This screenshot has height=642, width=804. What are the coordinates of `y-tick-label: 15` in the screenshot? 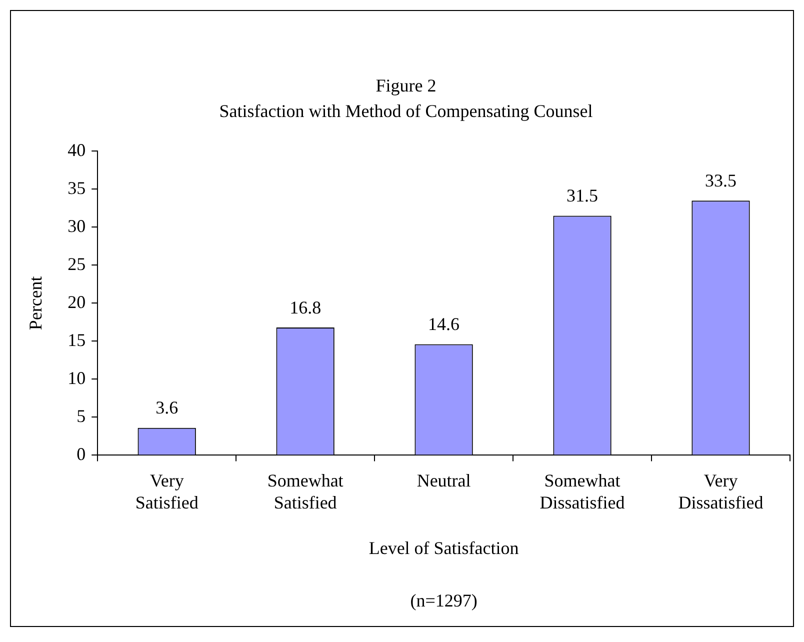 It's located at (77, 340).